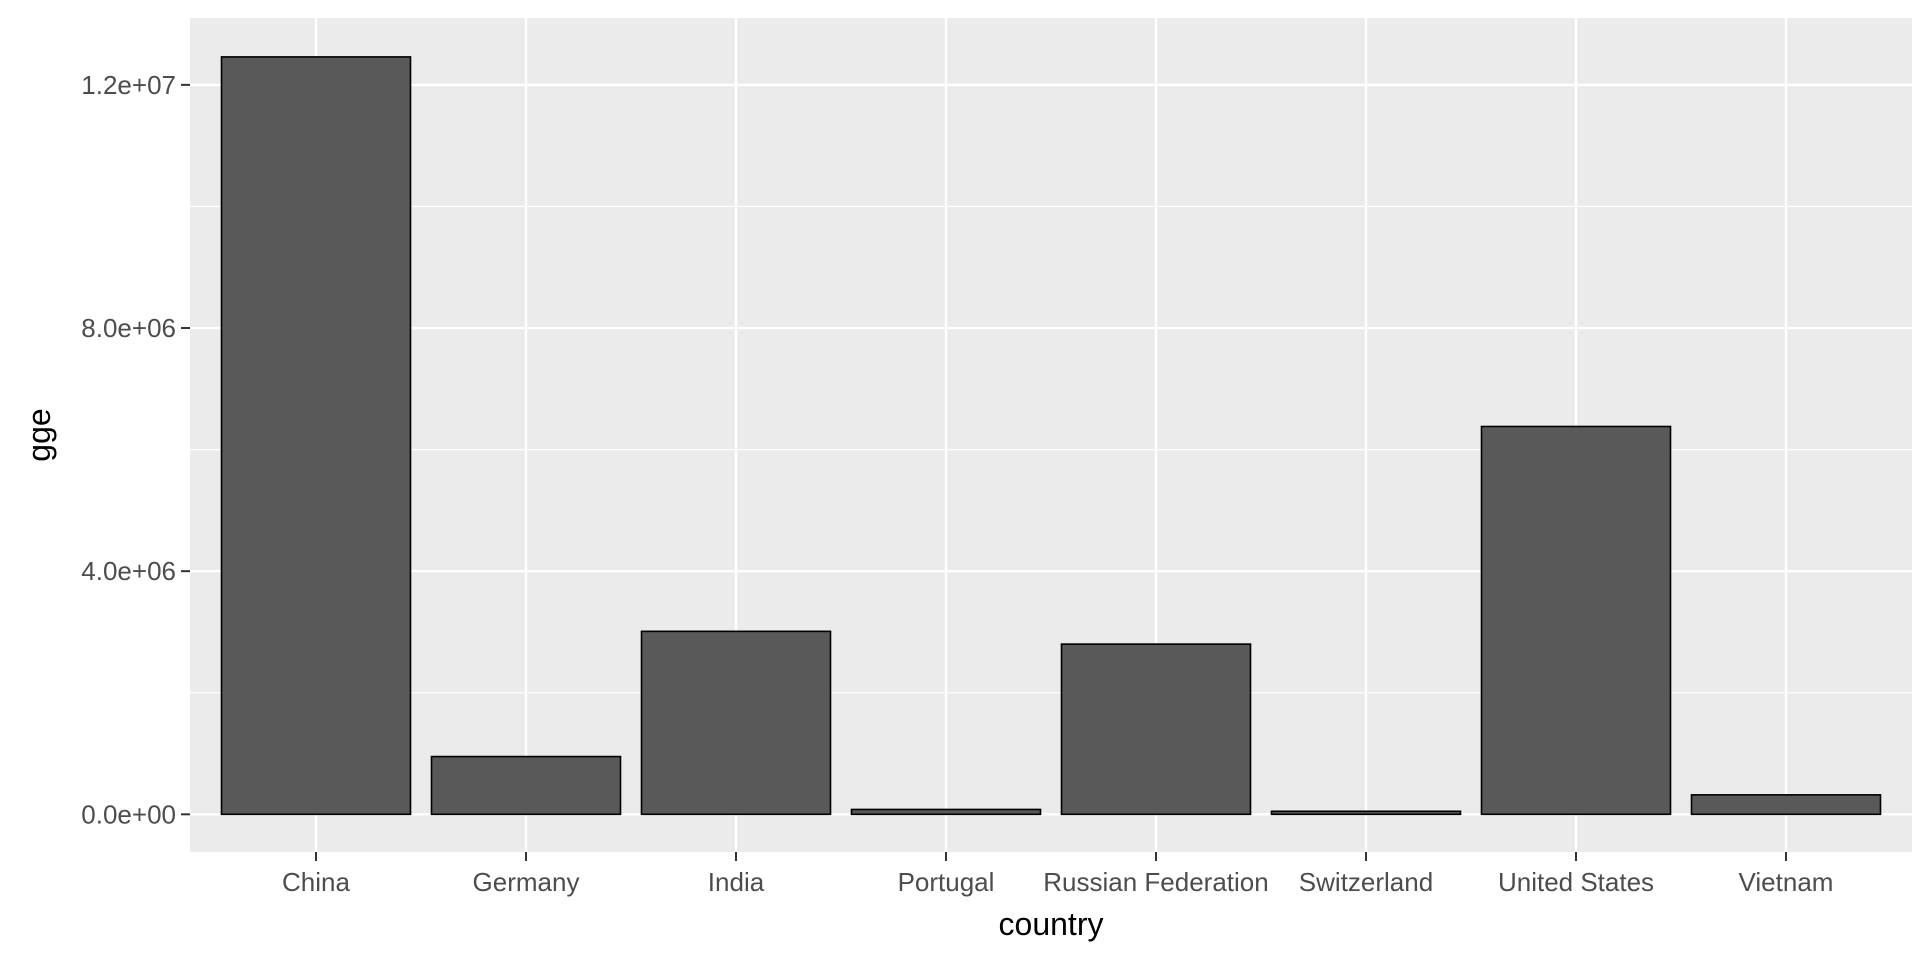 Image resolution: width=1920 pixels, height=960 pixels. What do you see at coordinates (946, 812) in the screenshot?
I see `bar-portugal` at bounding box center [946, 812].